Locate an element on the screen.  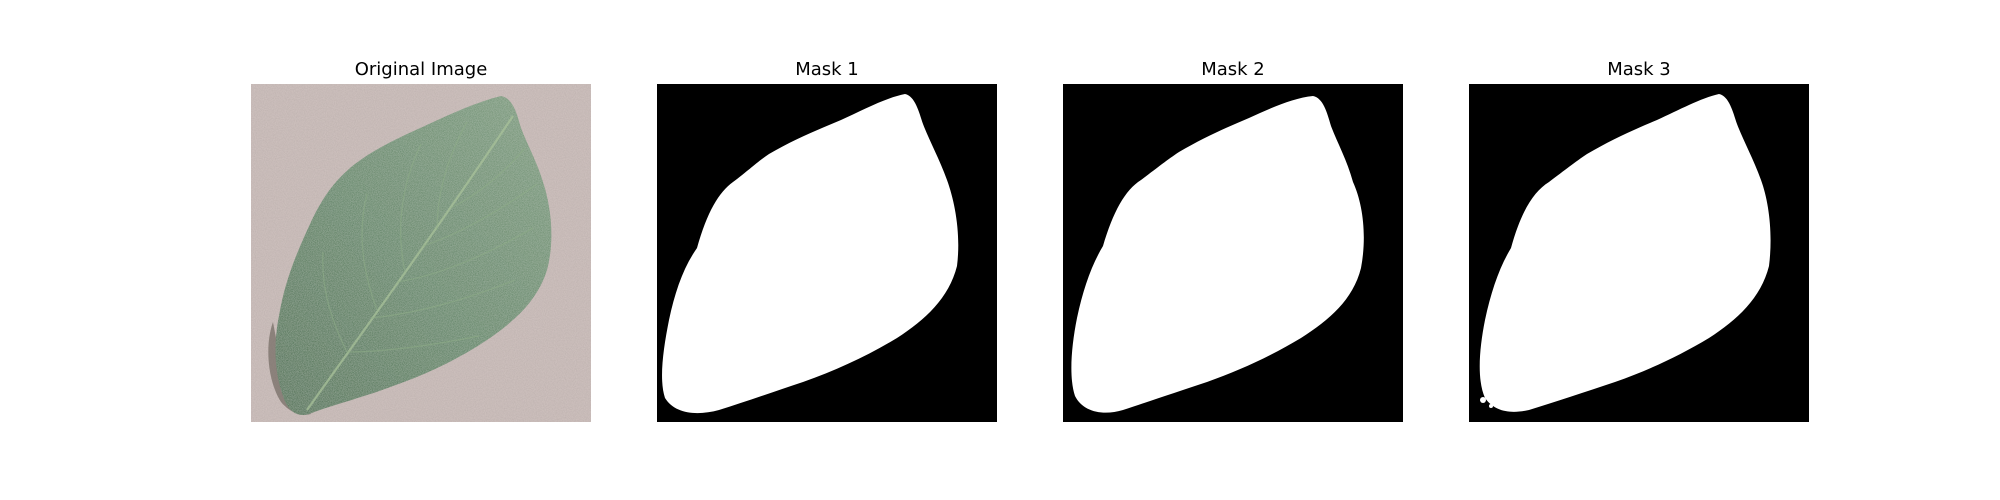
panel-title: Mask 1 is located at coordinates (827, 69).